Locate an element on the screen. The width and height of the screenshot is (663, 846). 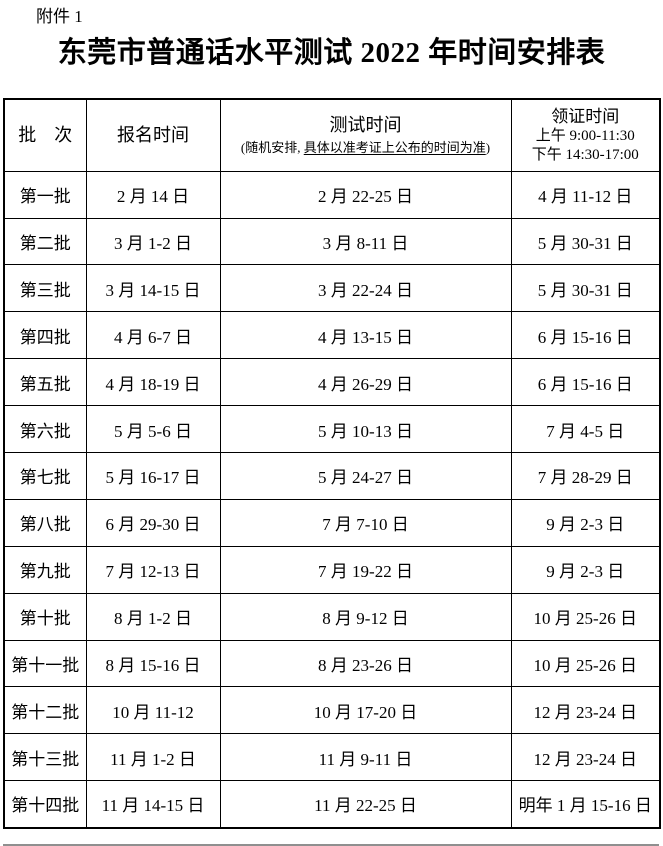
table-row: 第一批 2 月 14 日 2 月 22-25 日 4 月 11-12 日 is located at coordinates (332, 194).